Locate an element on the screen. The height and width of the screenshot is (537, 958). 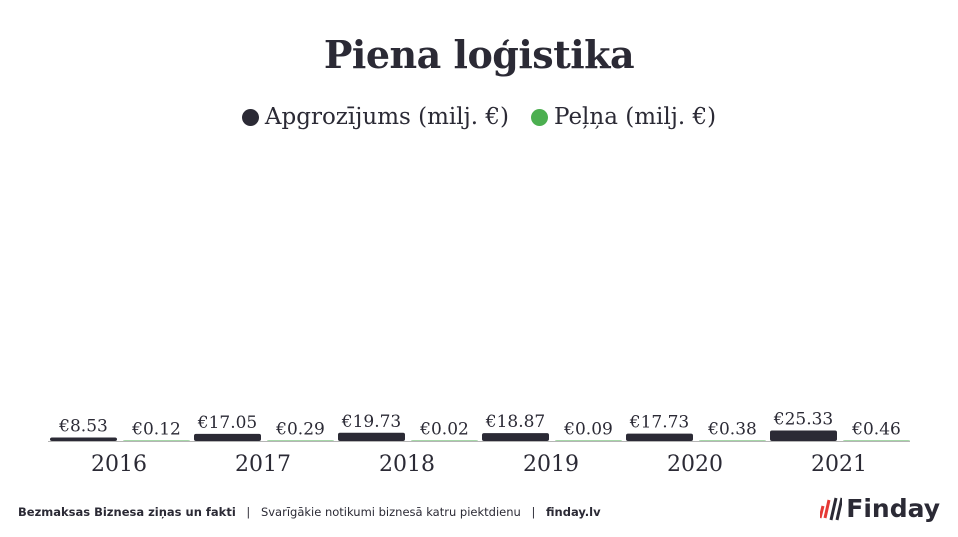
x-tick-label: 2018 is located at coordinates (407, 464).